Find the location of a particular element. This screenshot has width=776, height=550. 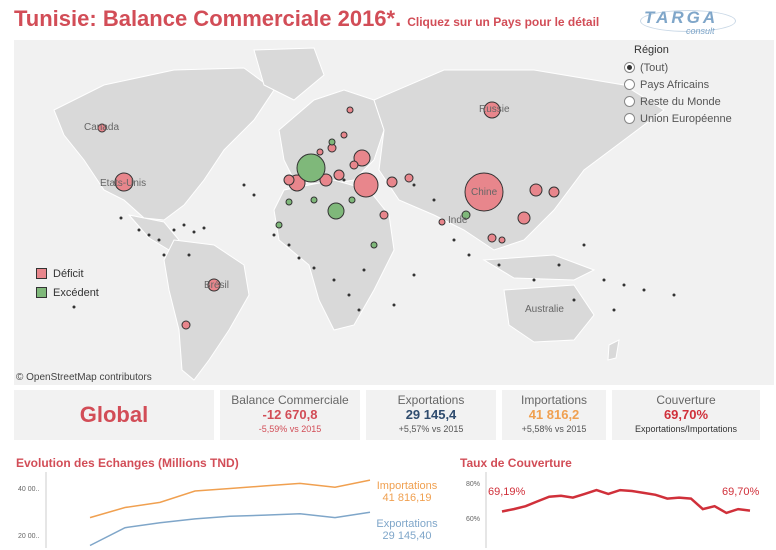

kpi-imports-value: 41 816,2 is located at coordinates (554, 414).